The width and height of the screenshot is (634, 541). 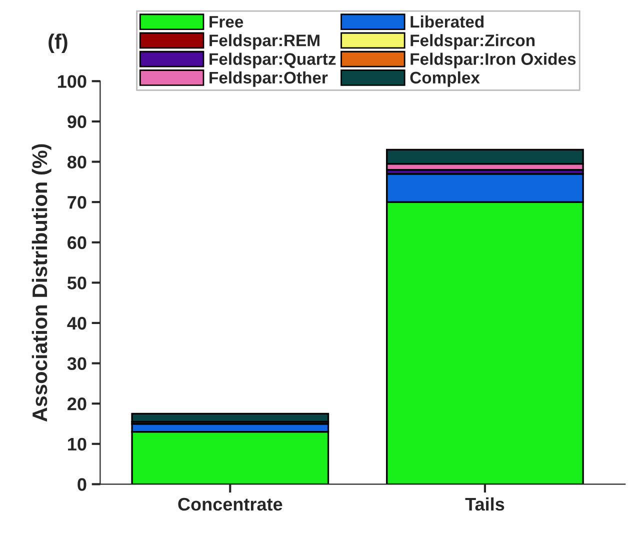 What do you see at coordinates (269, 79) in the screenshot?
I see `legend-label: Feldspar:Other` at bounding box center [269, 79].